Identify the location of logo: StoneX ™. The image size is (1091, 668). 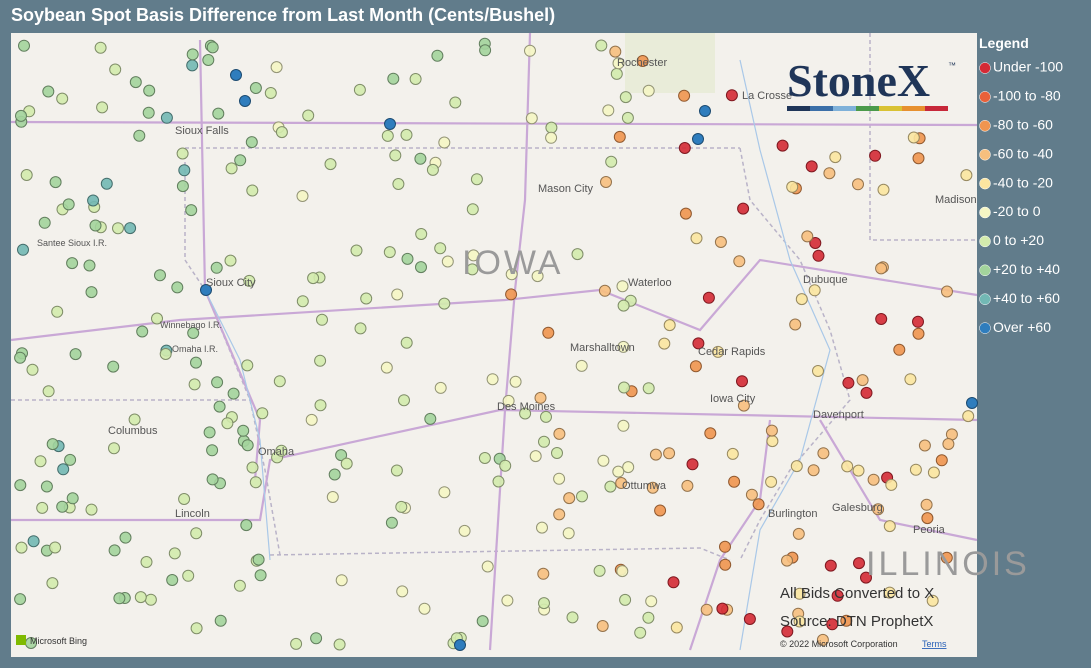
(871, 83).